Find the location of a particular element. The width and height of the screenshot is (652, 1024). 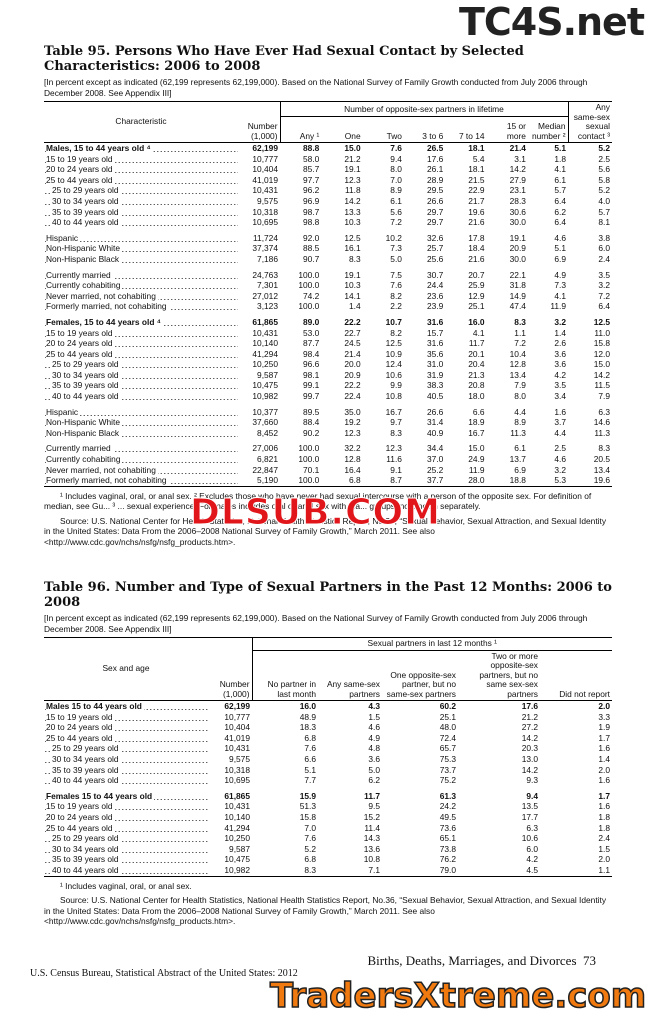

table-cell: 18.4 is located at coordinates (476, 248).